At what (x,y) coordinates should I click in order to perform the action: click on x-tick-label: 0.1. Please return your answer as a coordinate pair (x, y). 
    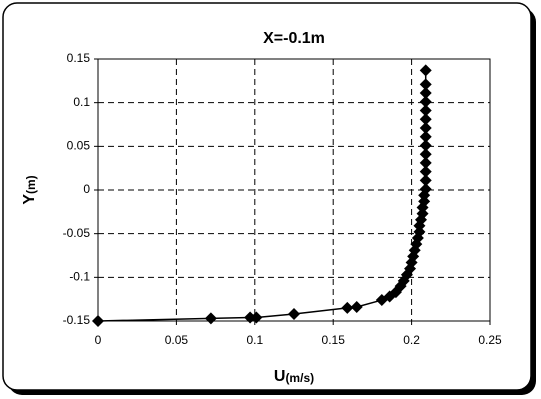
    Looking at the image, I should click on (254, 340).